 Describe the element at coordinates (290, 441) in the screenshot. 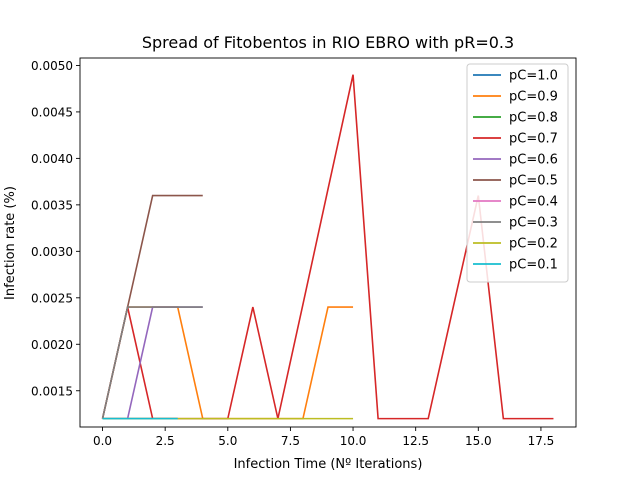

I see `x-tick-label: 7.5` at that location.